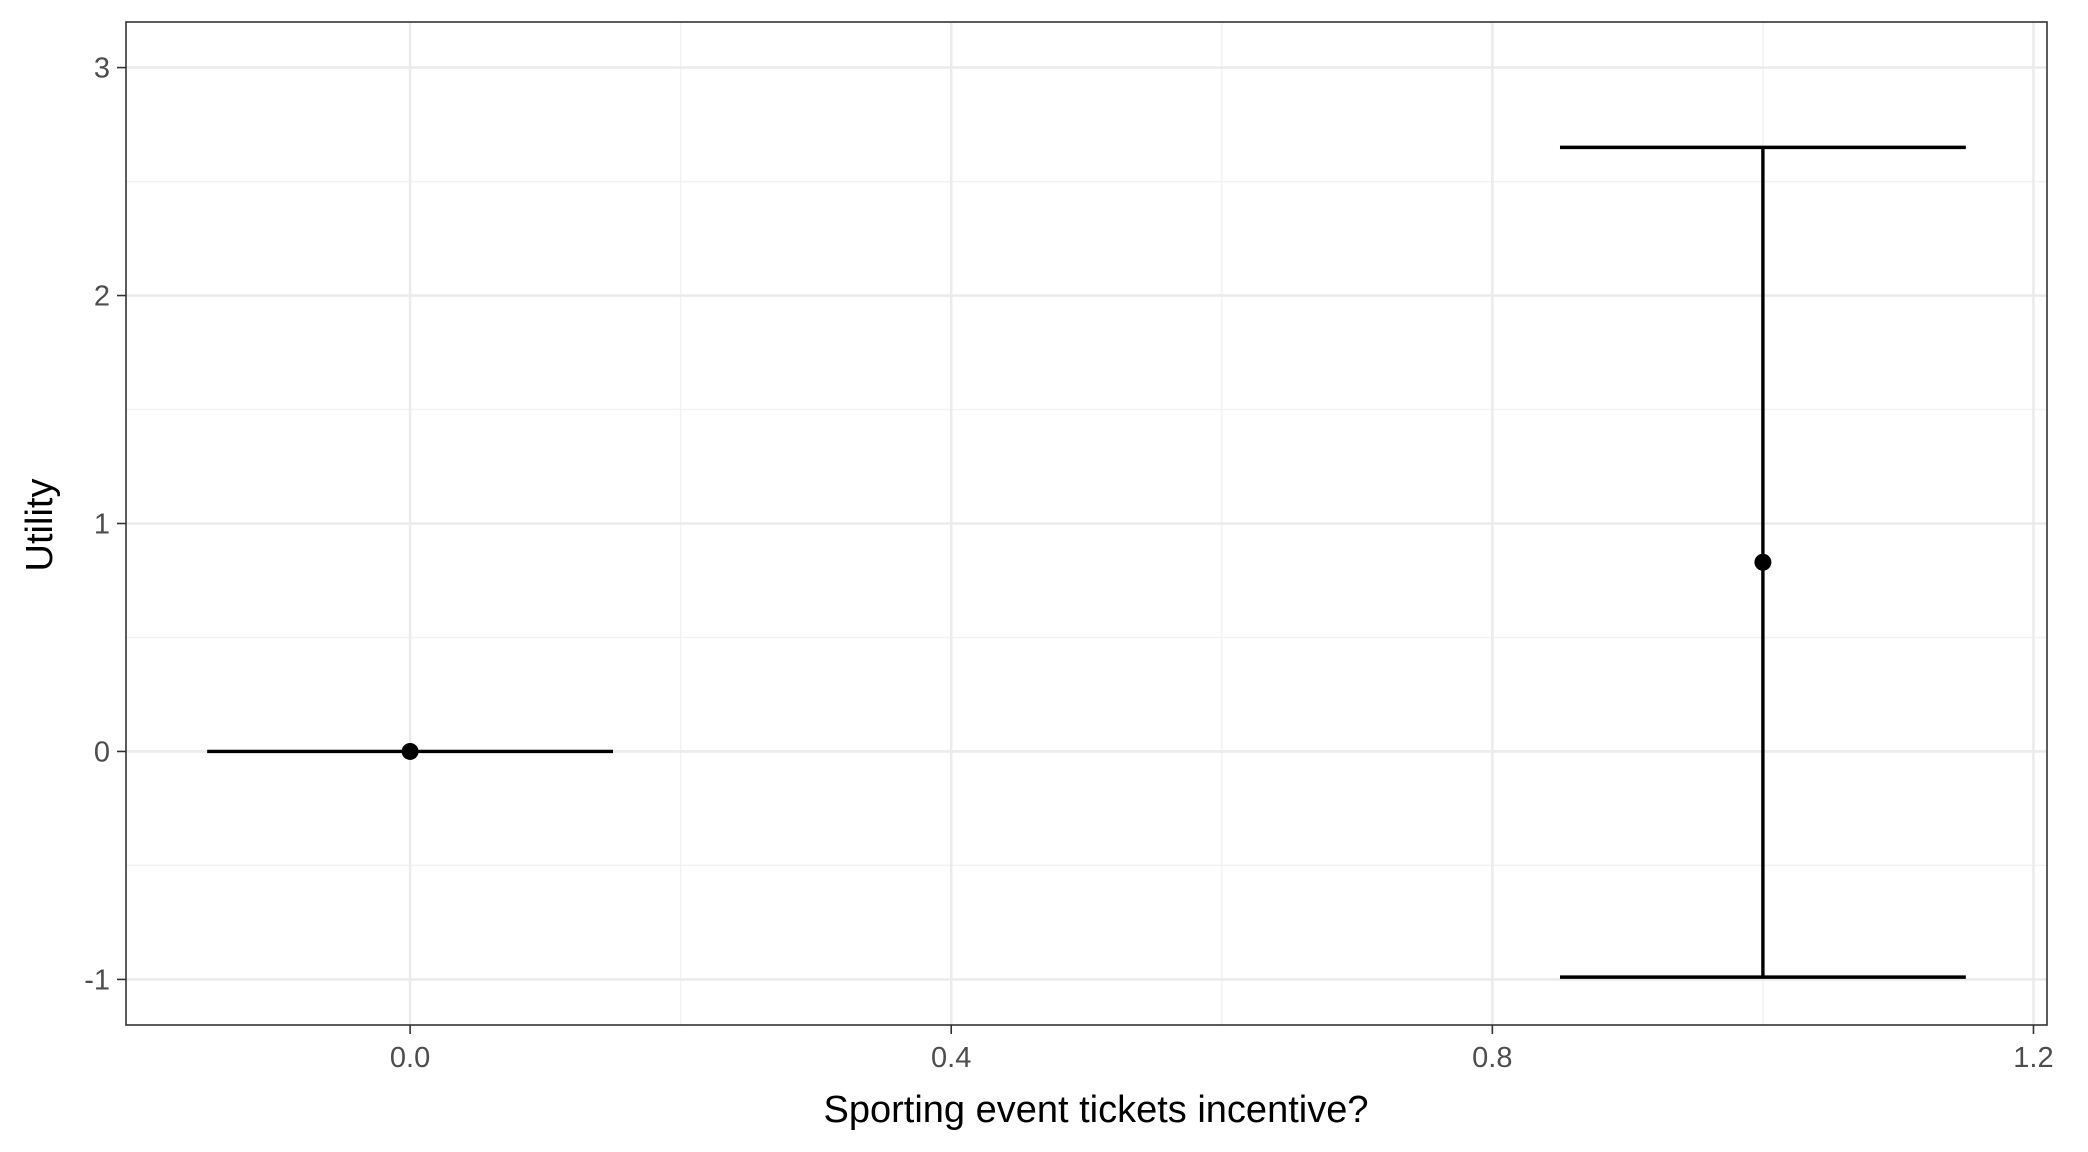 Image resolution: width=2088 pixels, height=1152 pixels. Describe the element at coordinates (102, 525) in the screenshot. I see `y-tick-label: 1` at that location.